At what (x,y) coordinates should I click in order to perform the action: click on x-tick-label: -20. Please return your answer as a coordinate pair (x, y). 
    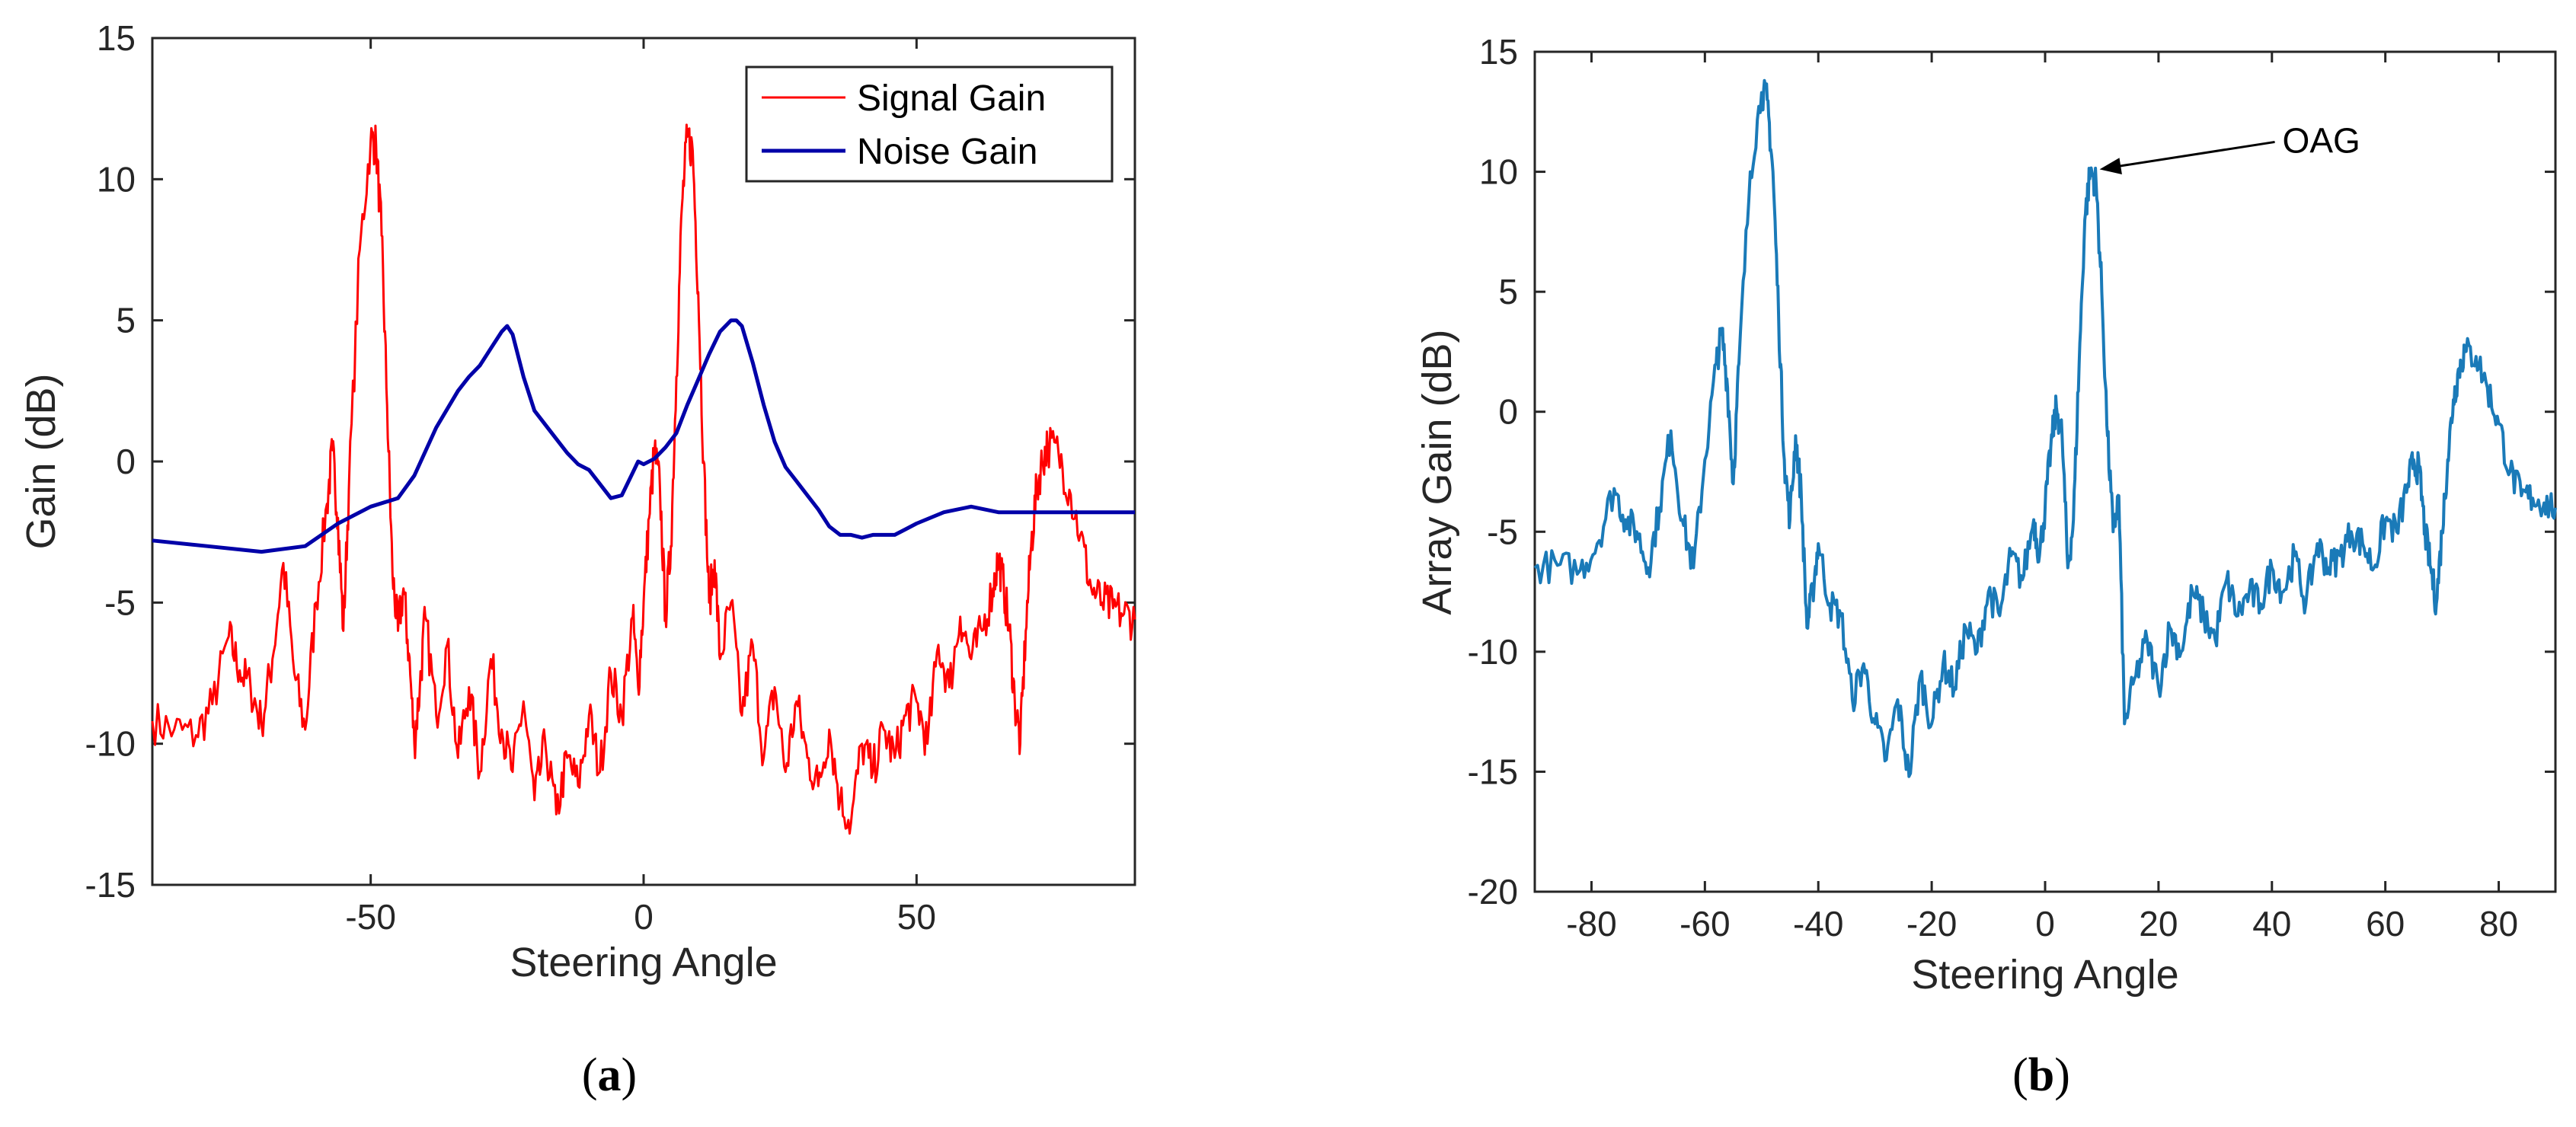
    Looking at the image, I should click on (1931, 924).